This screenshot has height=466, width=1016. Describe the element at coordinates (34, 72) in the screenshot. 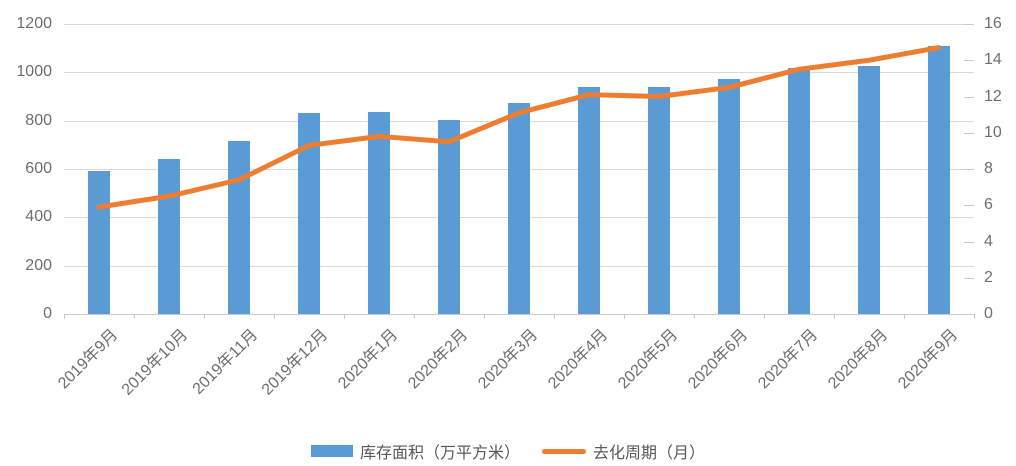

I see `left-axis-tick-label: 1000` at that location.